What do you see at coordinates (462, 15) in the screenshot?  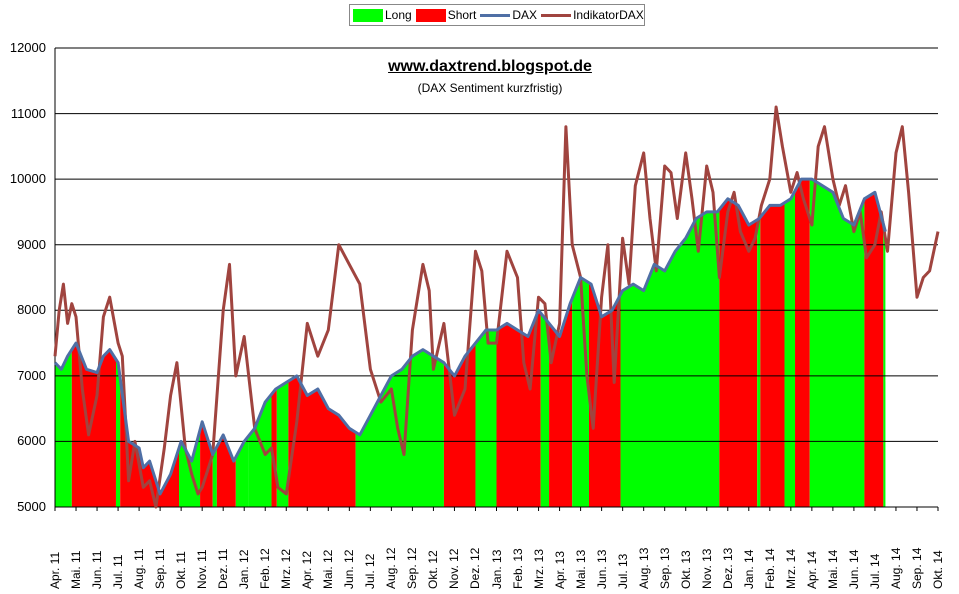 I see `legend-label-short: Short` at bounding box center [462, 15].